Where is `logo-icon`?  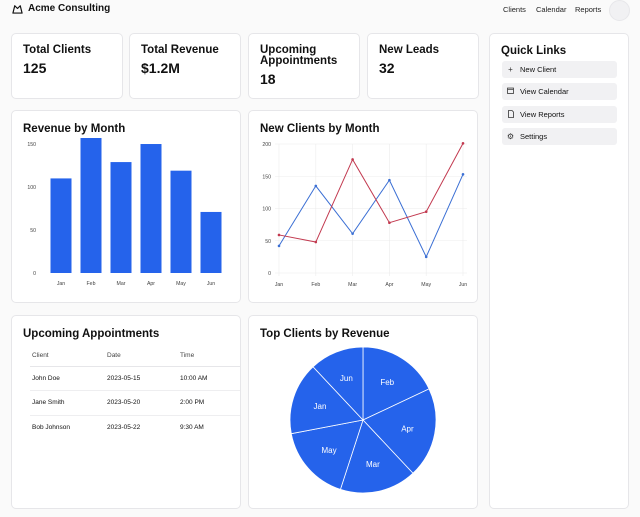
logo-icon is located at coordinates (17, 9).